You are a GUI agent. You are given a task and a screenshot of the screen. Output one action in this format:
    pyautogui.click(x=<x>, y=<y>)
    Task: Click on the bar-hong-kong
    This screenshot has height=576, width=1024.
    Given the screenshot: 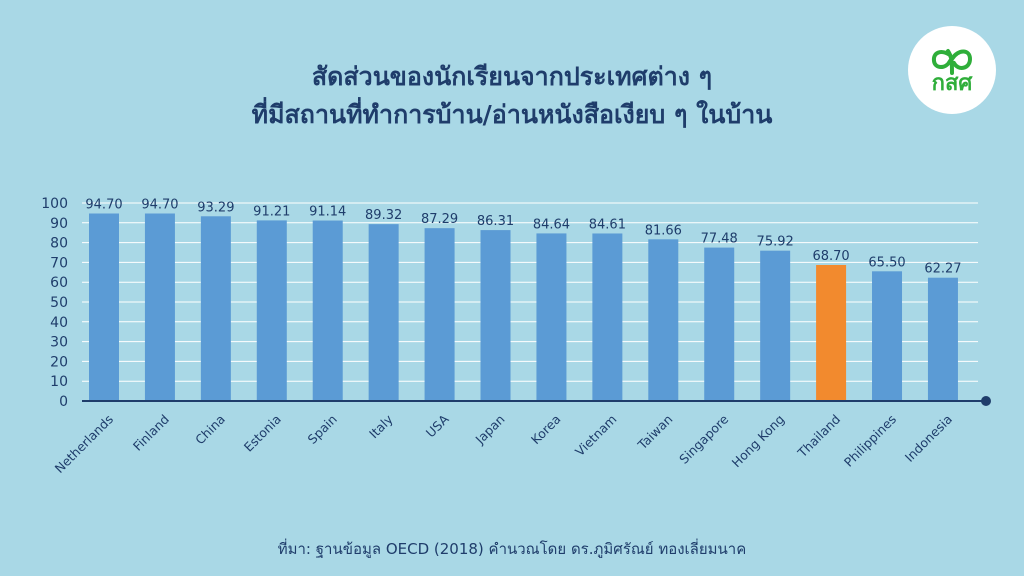 What is the action you would take?
    pyautogui.click(x=775, y=325)
    